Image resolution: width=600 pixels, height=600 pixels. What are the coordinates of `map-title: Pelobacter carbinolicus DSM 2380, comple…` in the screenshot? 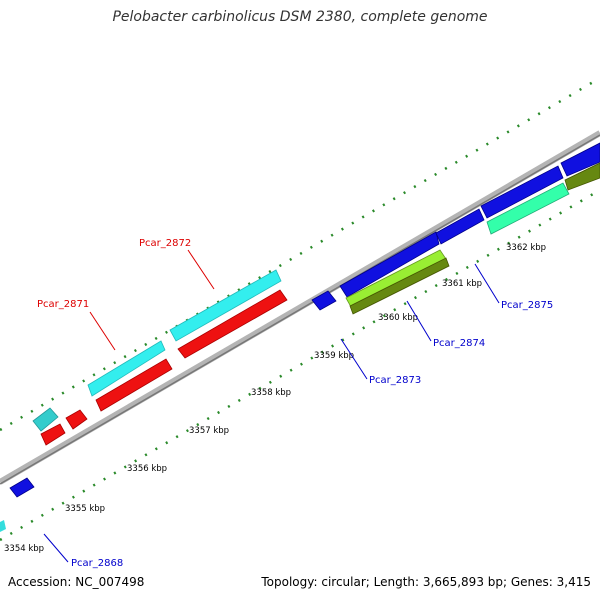 It's located at (300, 17).